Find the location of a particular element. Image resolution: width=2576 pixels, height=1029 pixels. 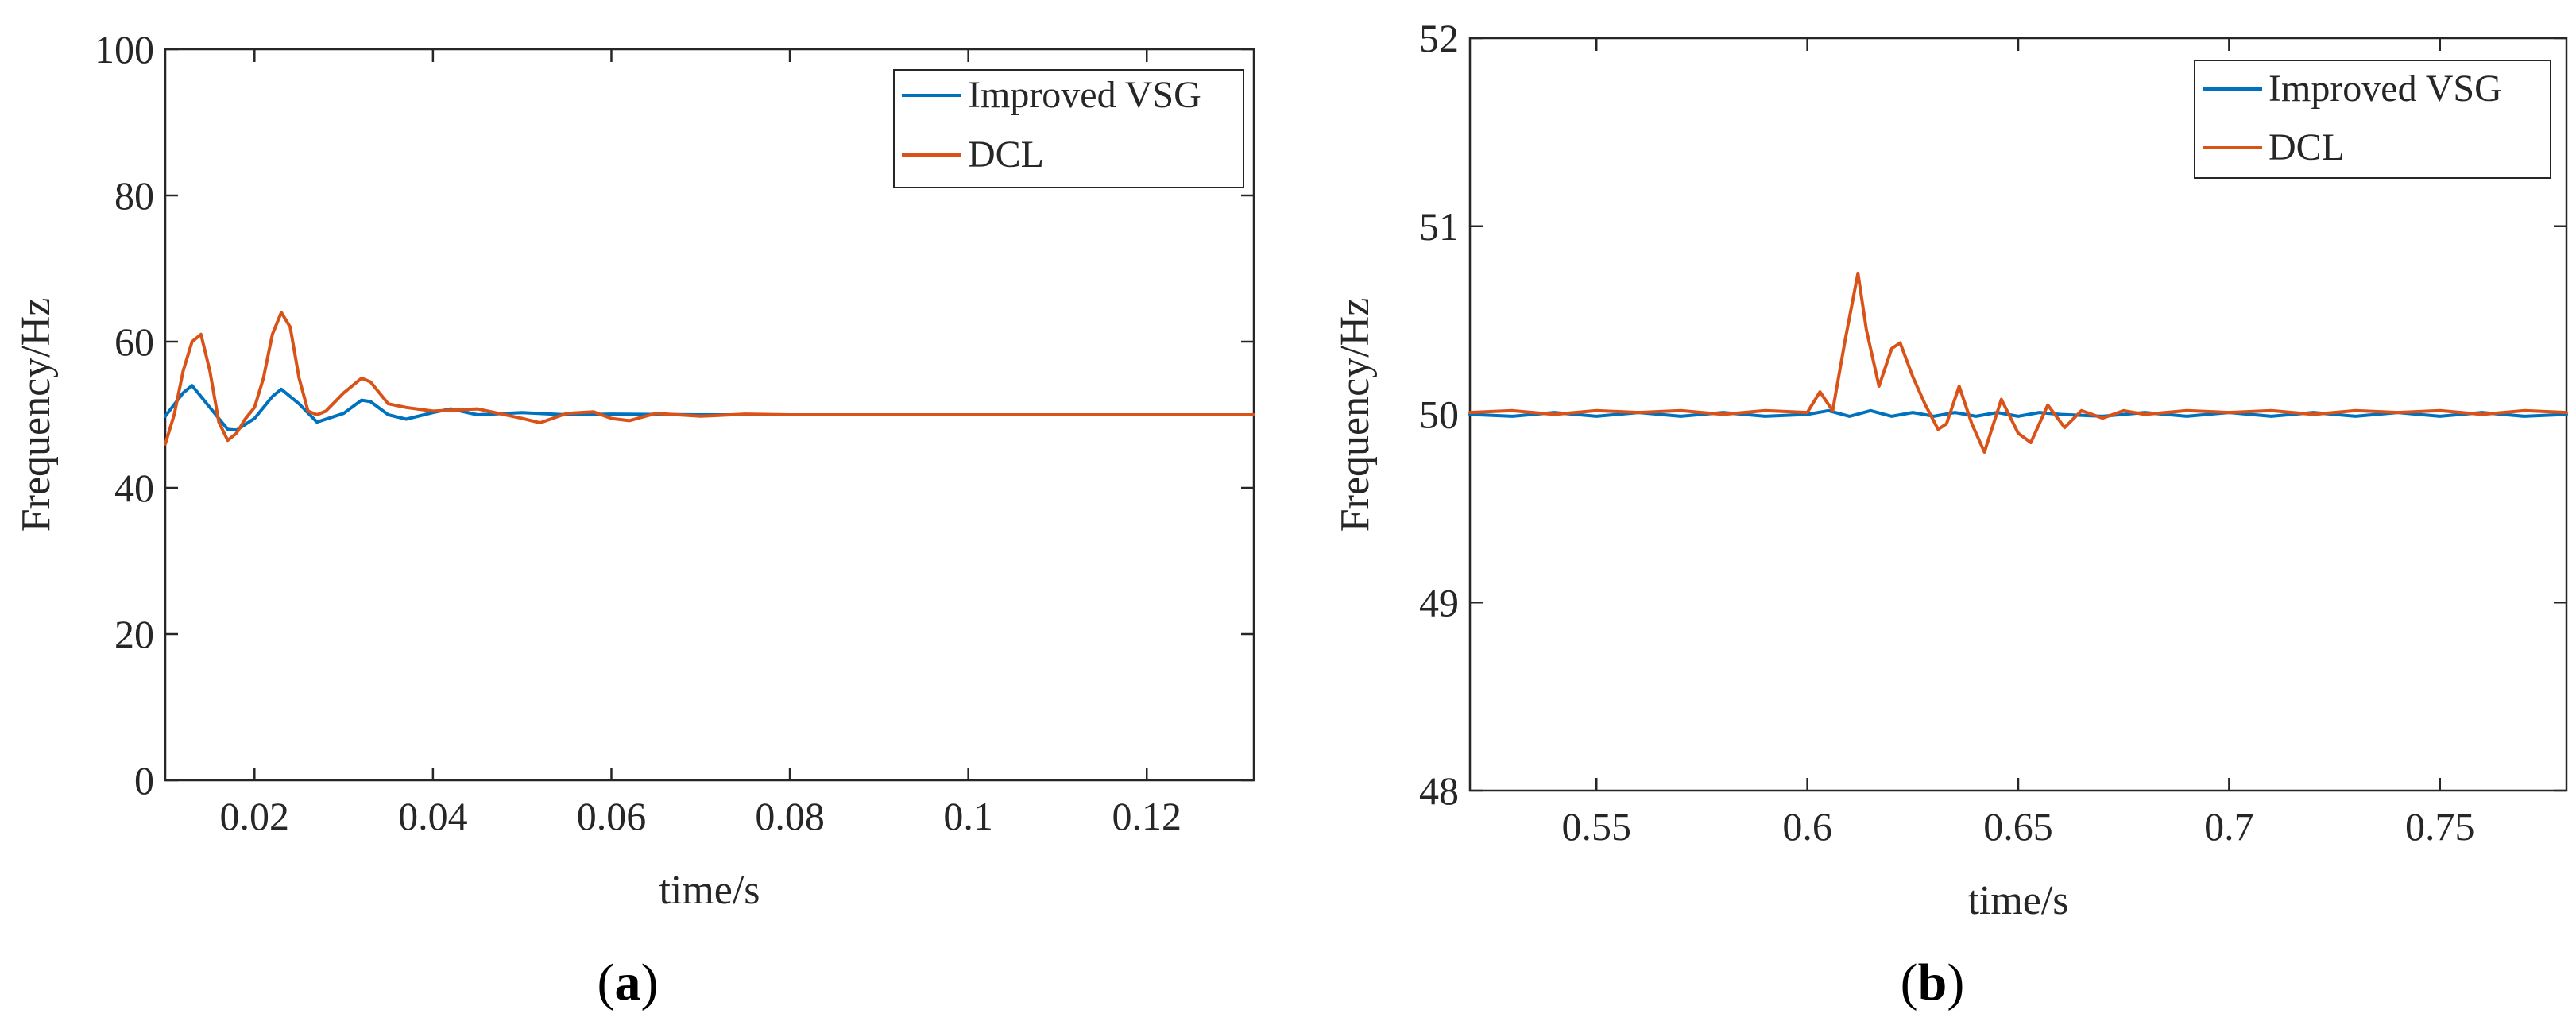

xtick-label-b-0: 0.55 is located at coordinates (1596, 826).